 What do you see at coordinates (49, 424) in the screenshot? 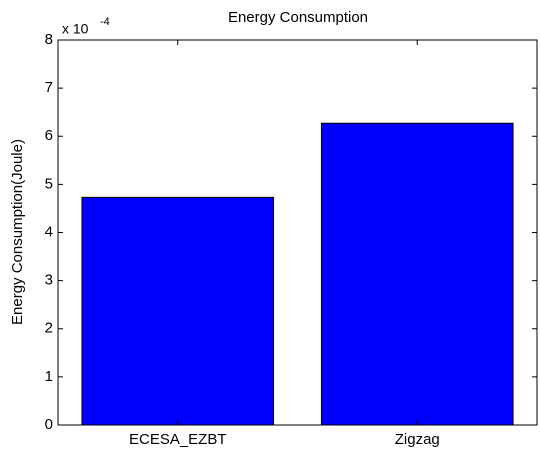
I see `y-tick-label: 0` at bounding box center [49, 424].